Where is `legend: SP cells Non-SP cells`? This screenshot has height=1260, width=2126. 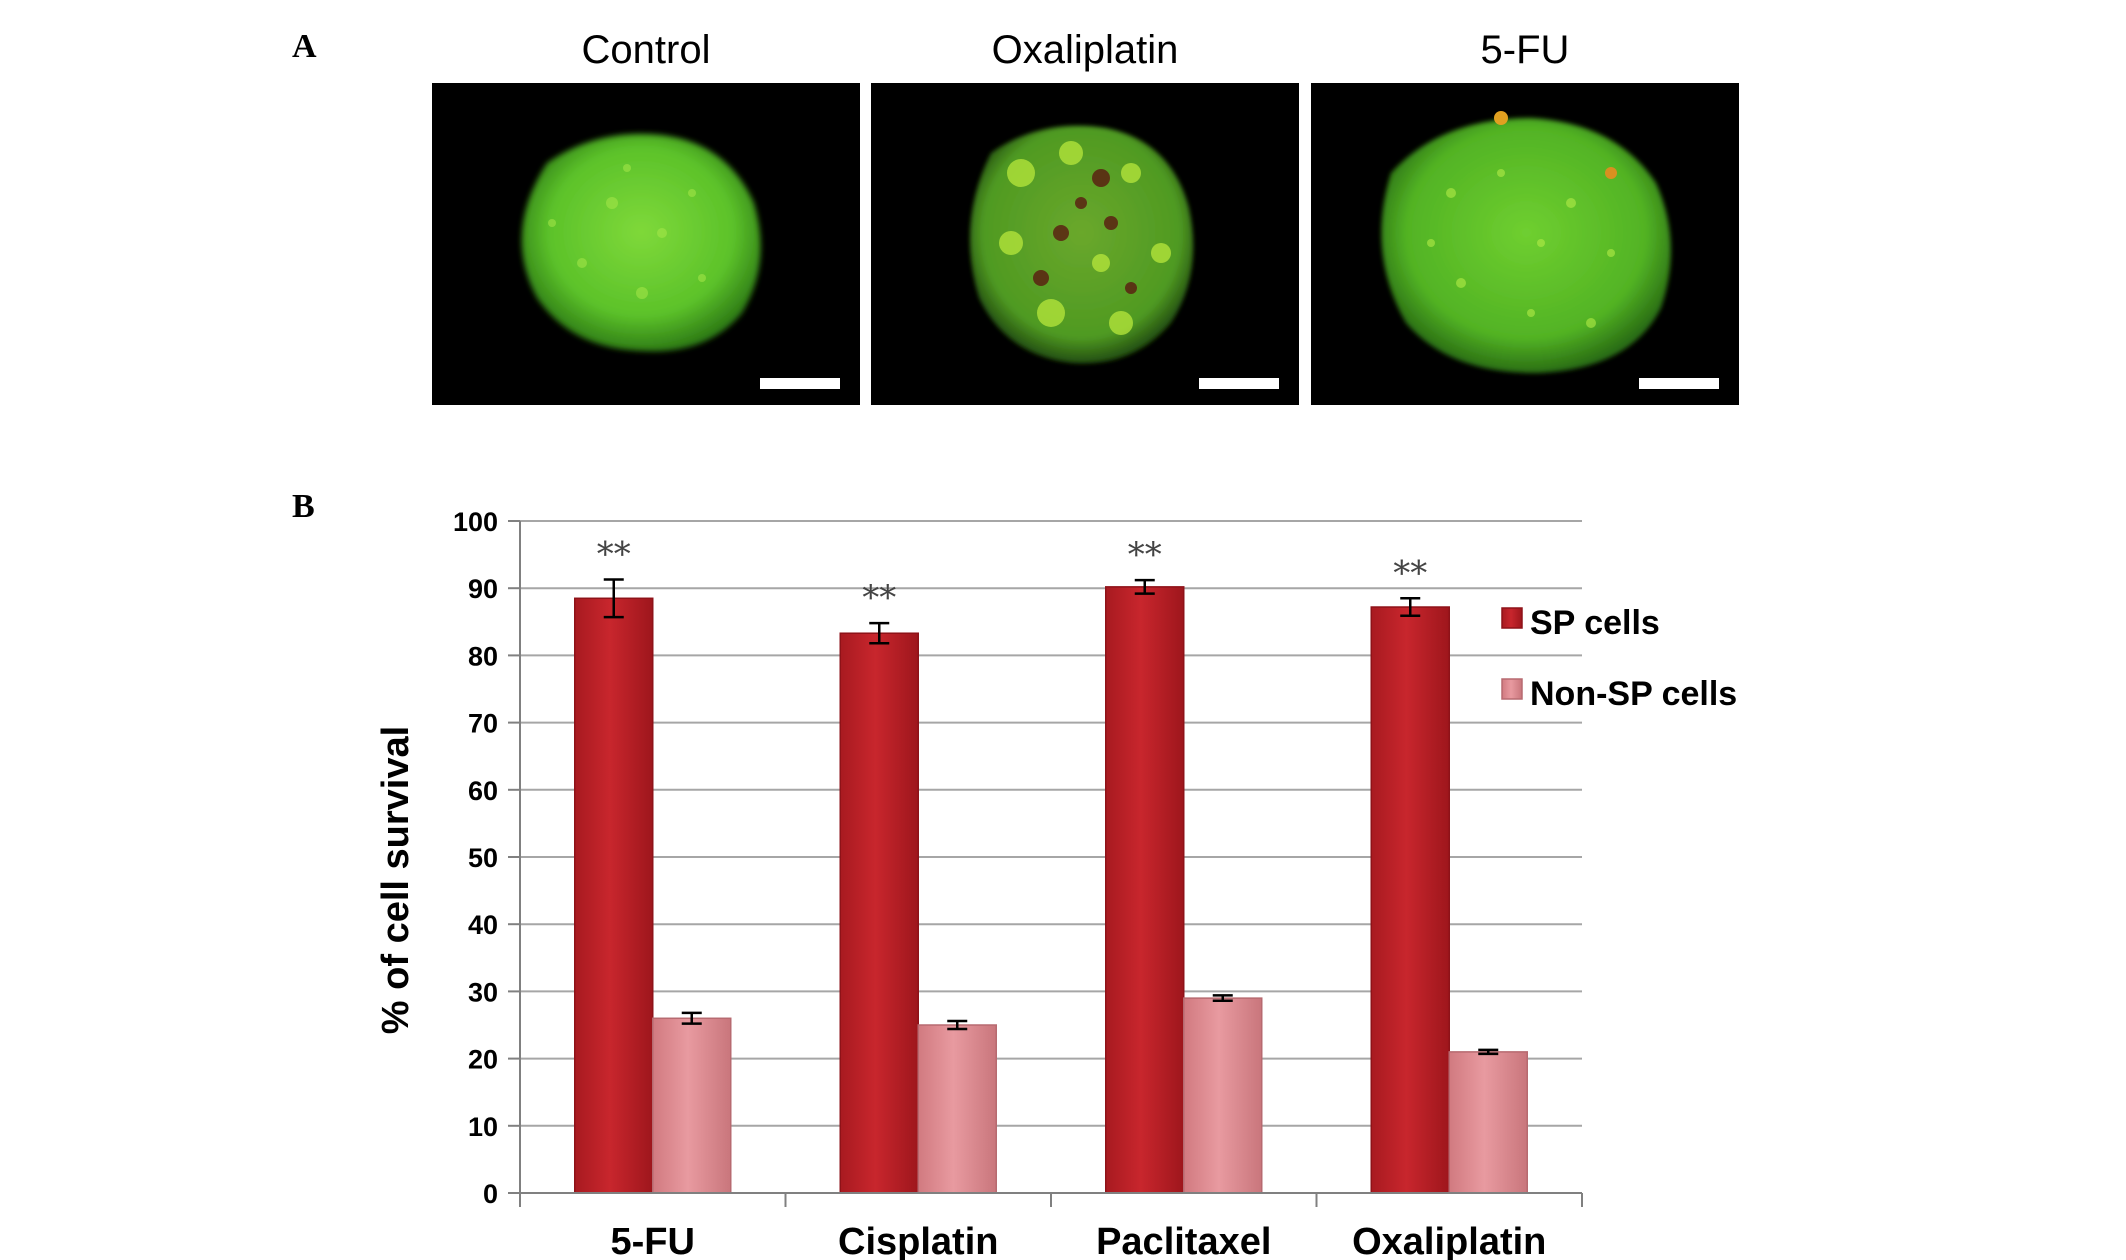 legend: SP cells Non-SP cells is located at coordinates (1619, 658).